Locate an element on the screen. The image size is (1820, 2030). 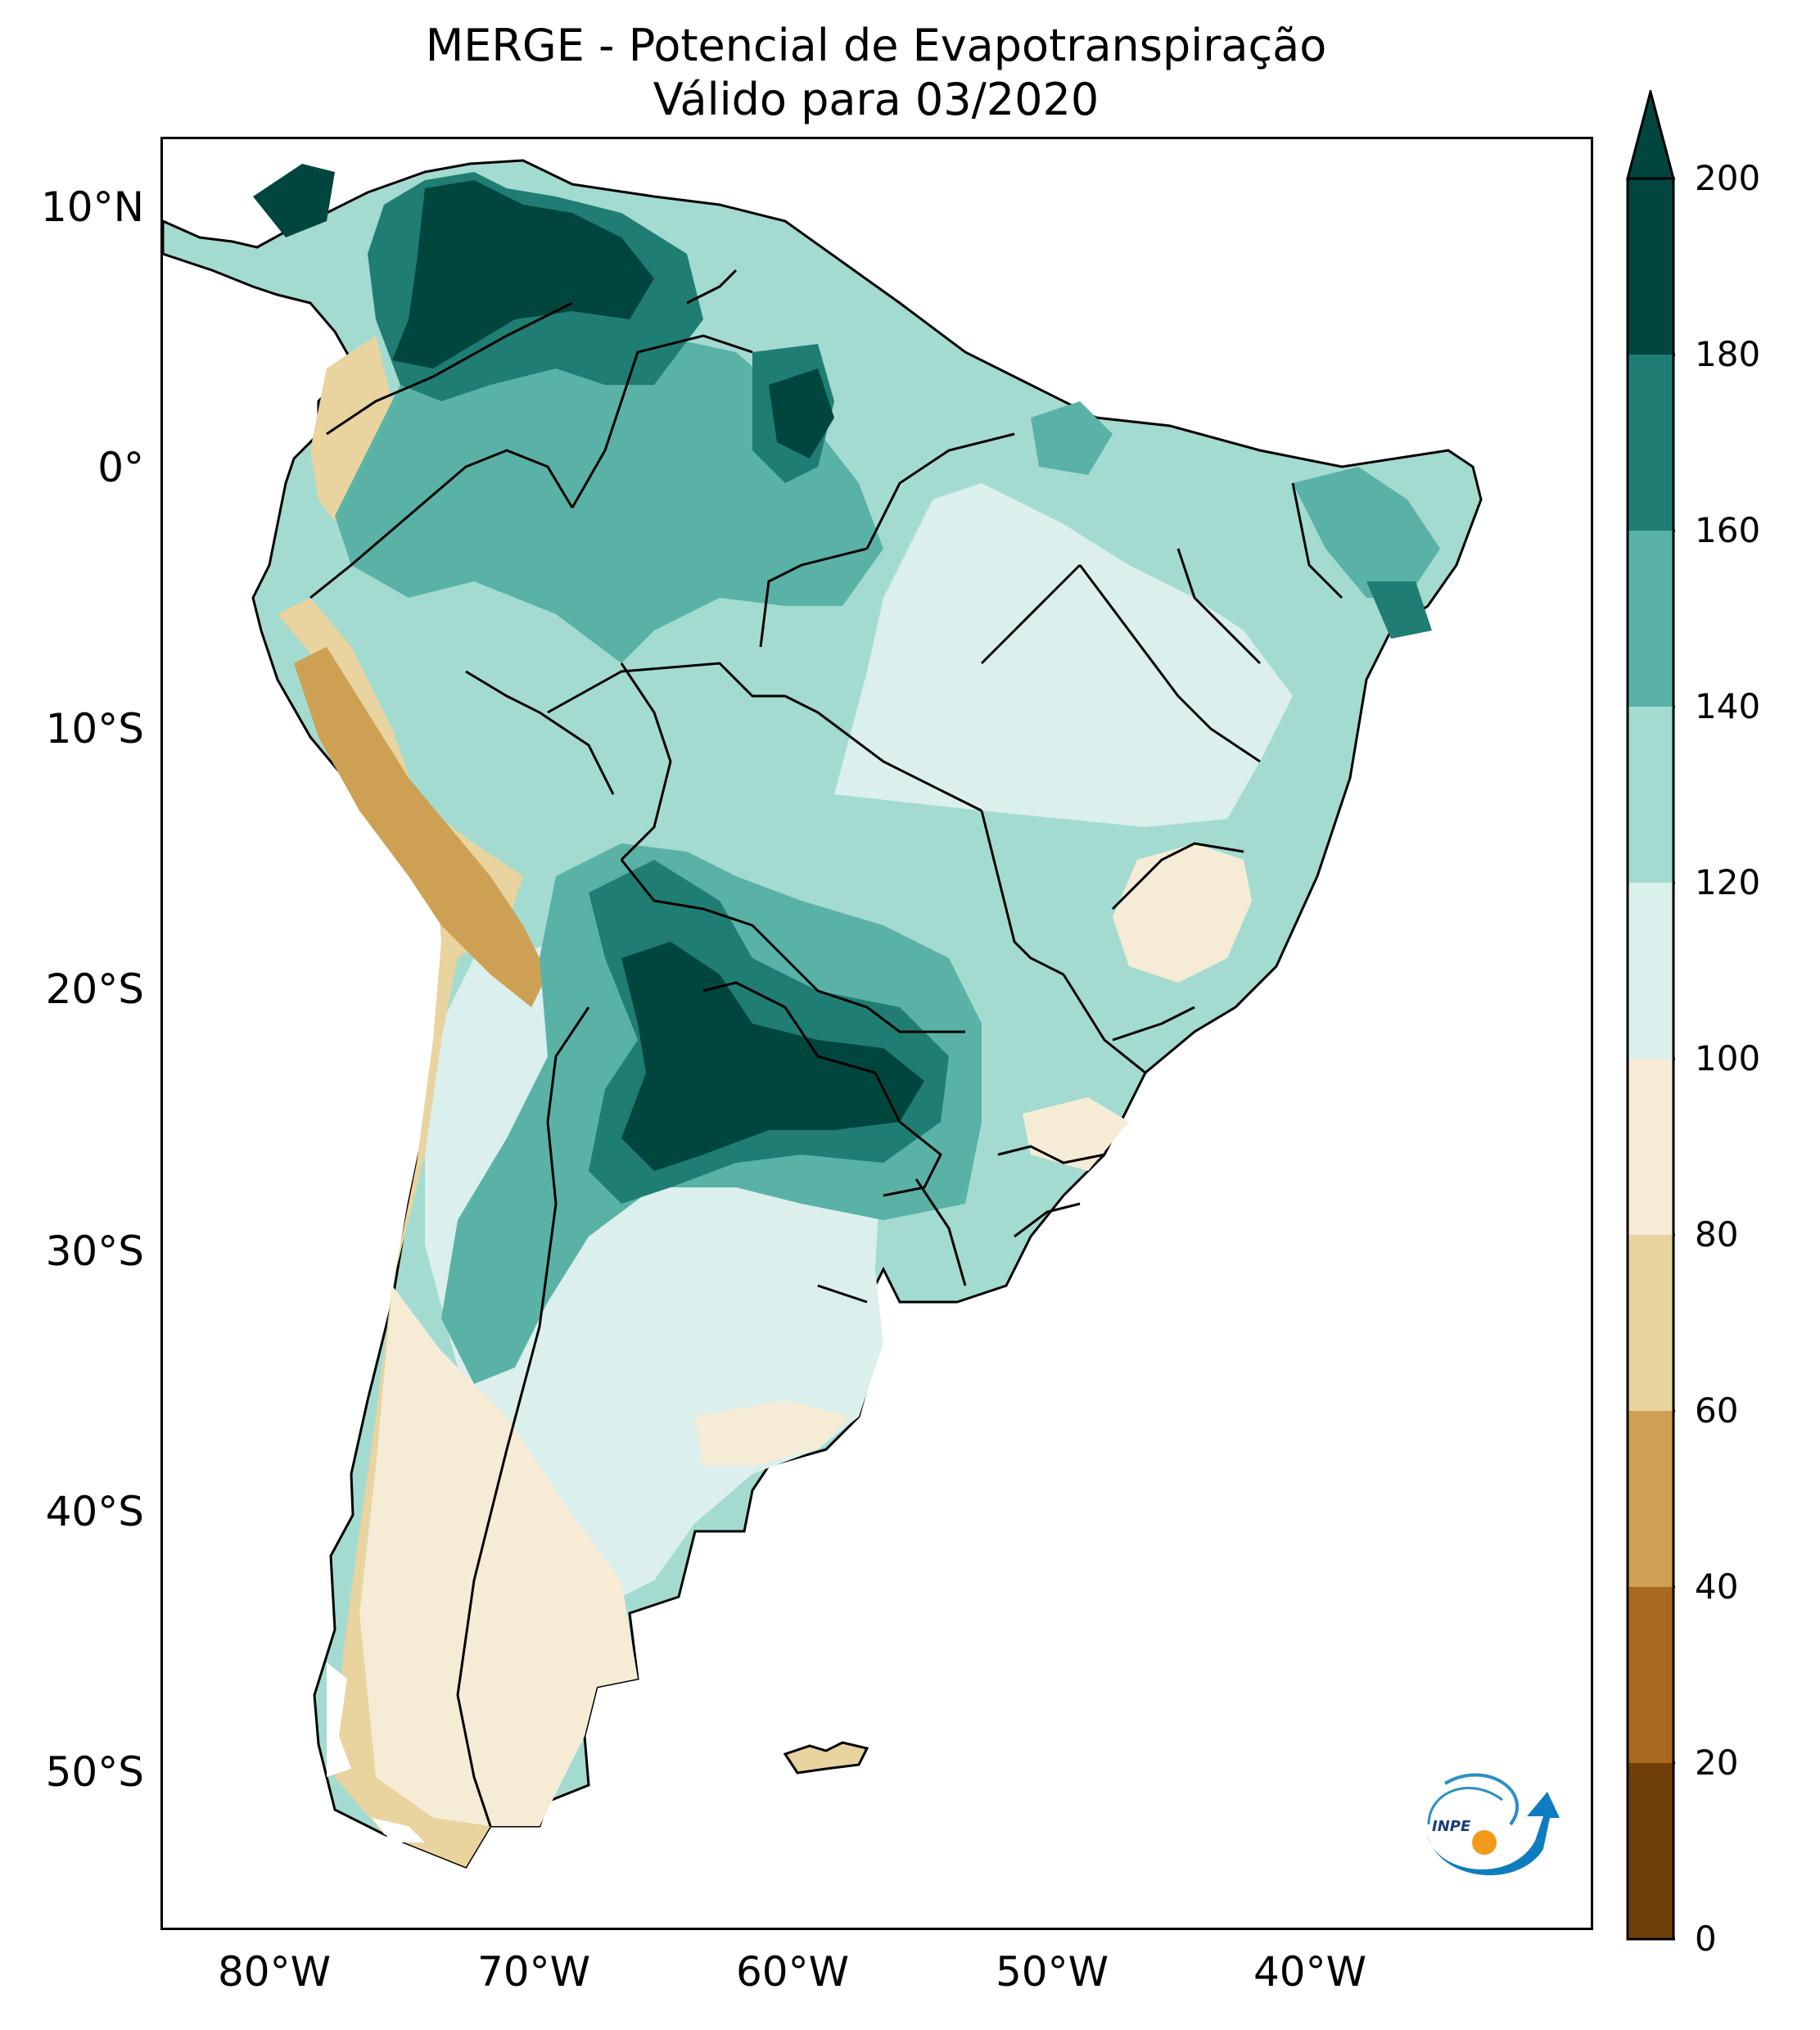
colorbar-tick-label: 40 is located at coordinates (1717, 1587).